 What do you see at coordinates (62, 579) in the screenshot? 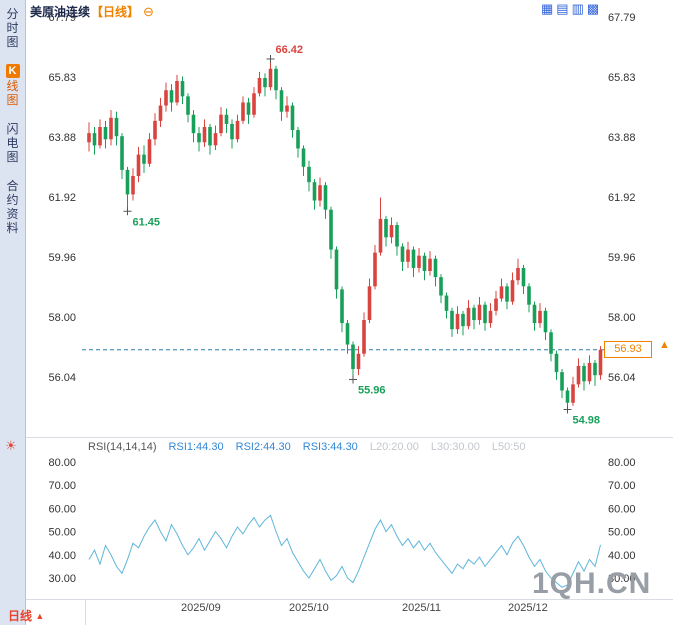
I see `svg-text: 30.00` at bounding box center [62, 579].